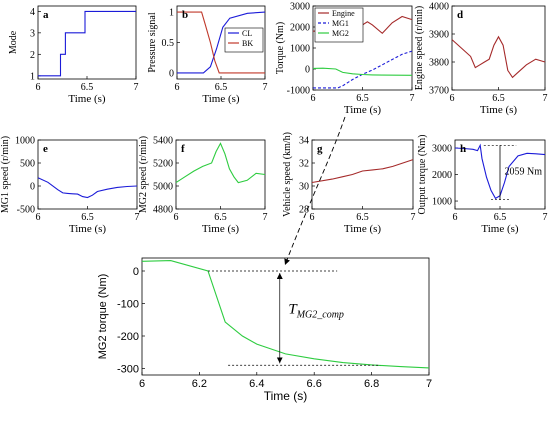  I want to click on y-tick-label: 500, so click(27, 164).